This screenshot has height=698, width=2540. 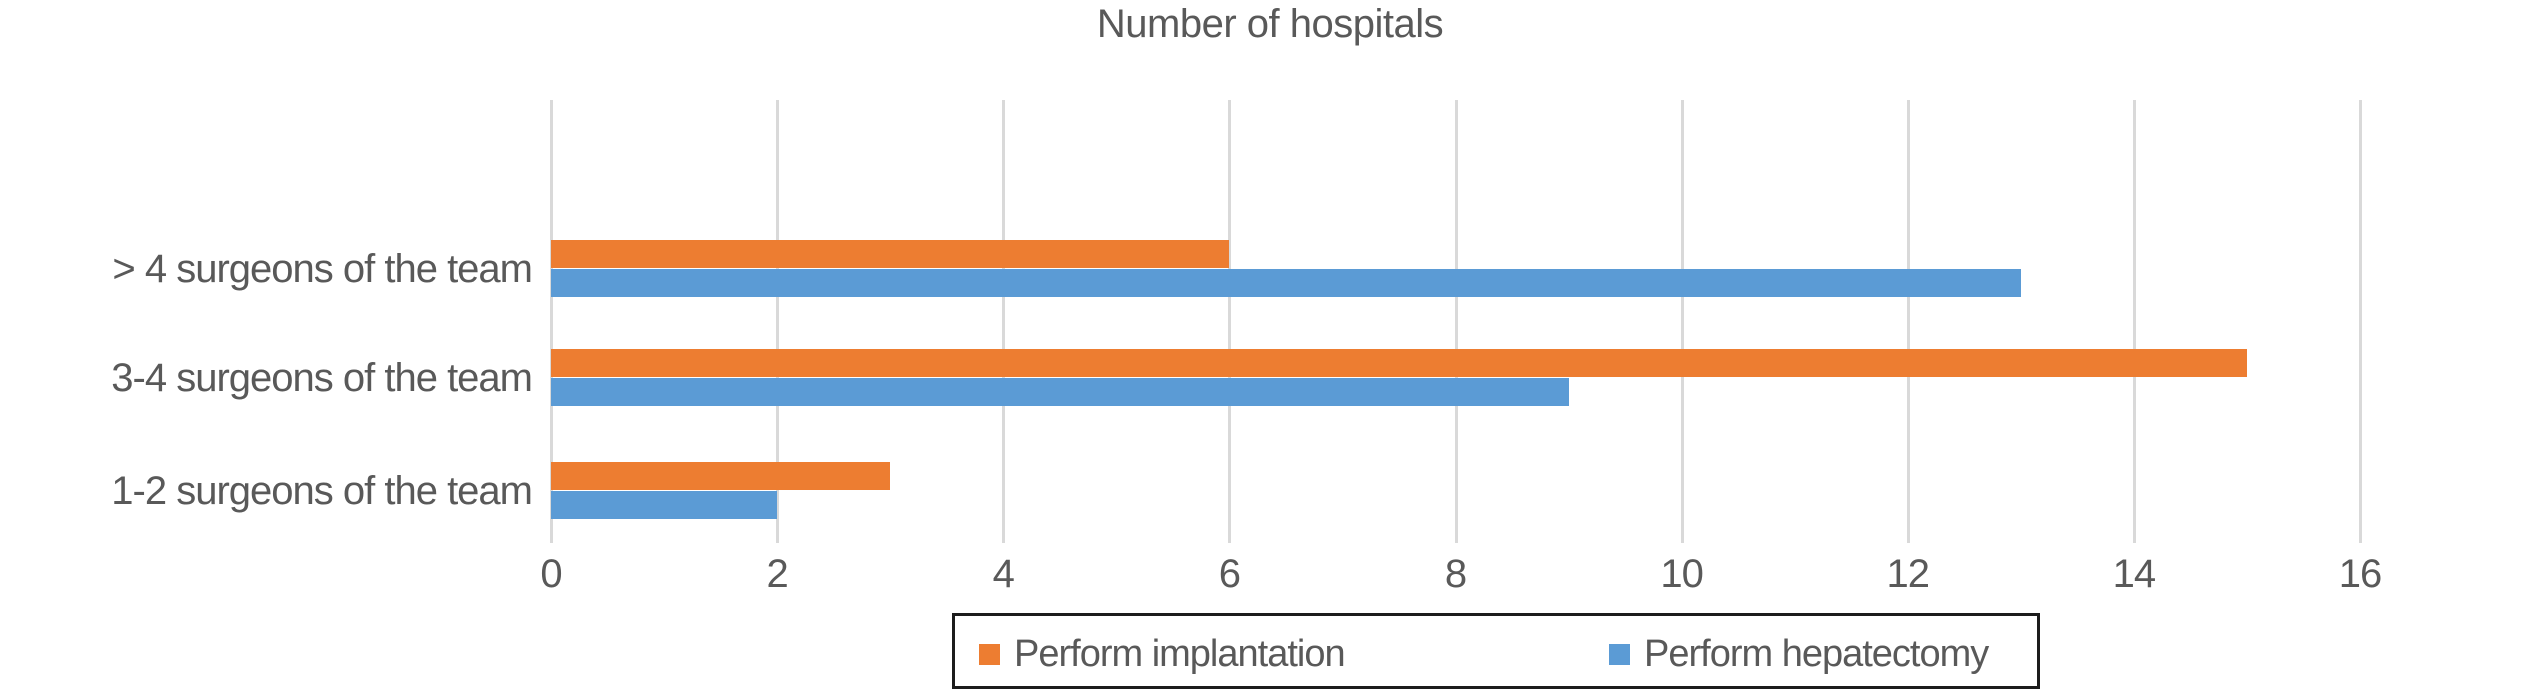 I want to click on x-tick-6: 6, so click(x=1229, y=574).